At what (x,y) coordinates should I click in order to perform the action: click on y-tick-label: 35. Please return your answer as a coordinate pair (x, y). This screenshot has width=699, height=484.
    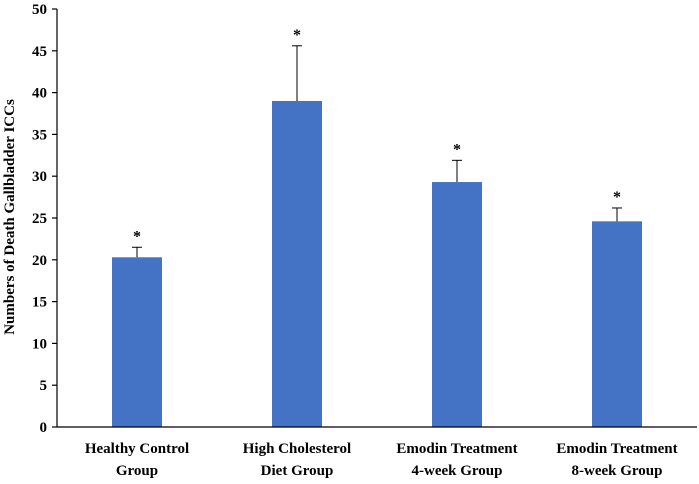
    Looking at the image, I should click on (39, 135).